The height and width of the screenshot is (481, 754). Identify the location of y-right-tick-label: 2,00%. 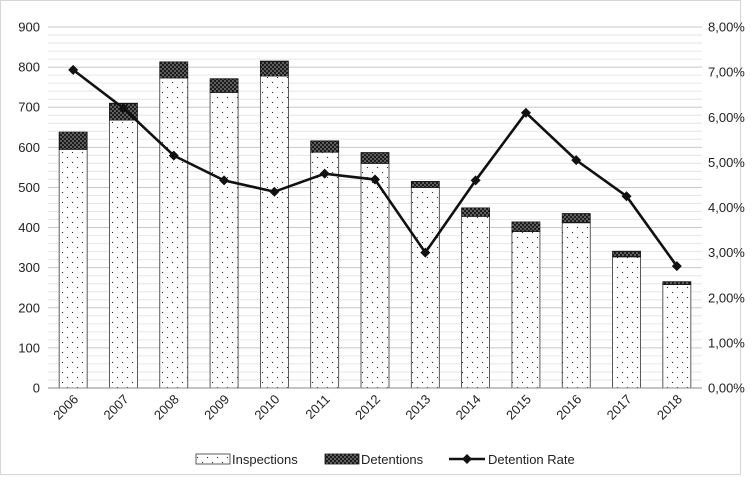
(726, 297).